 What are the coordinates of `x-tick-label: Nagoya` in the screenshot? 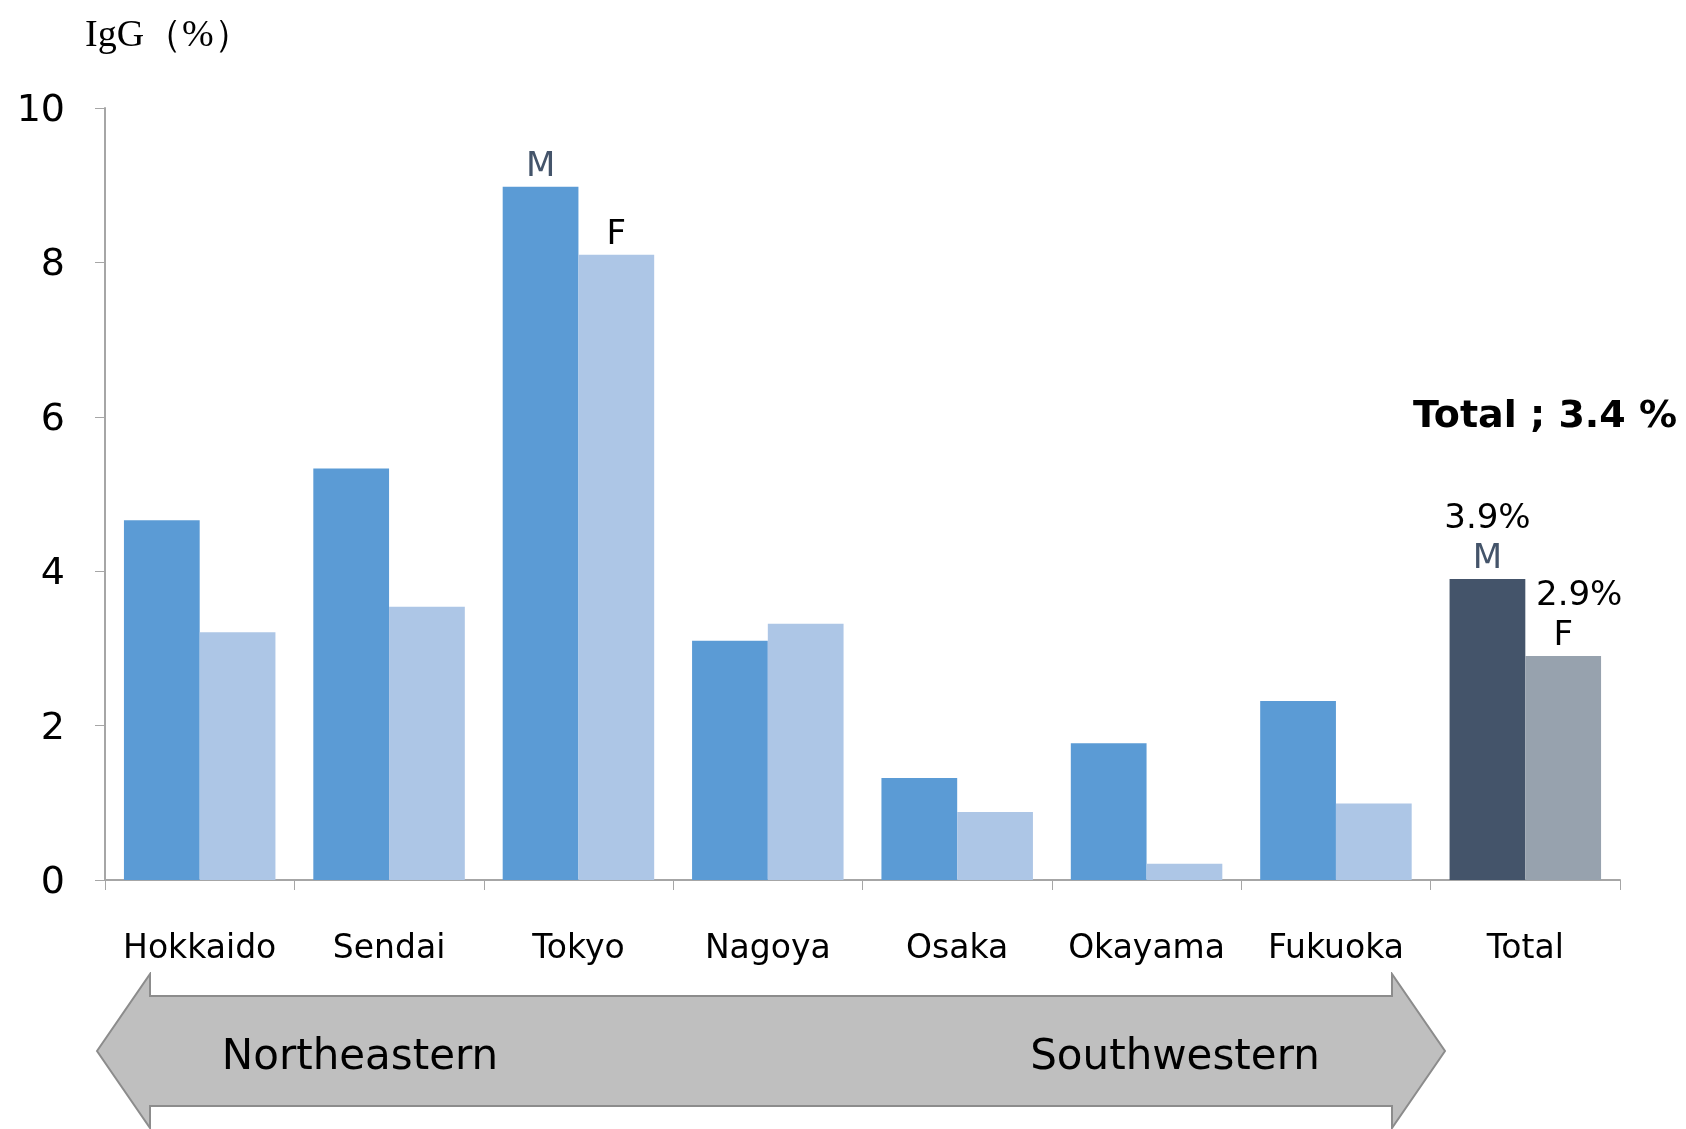 It's located at (767, 946).